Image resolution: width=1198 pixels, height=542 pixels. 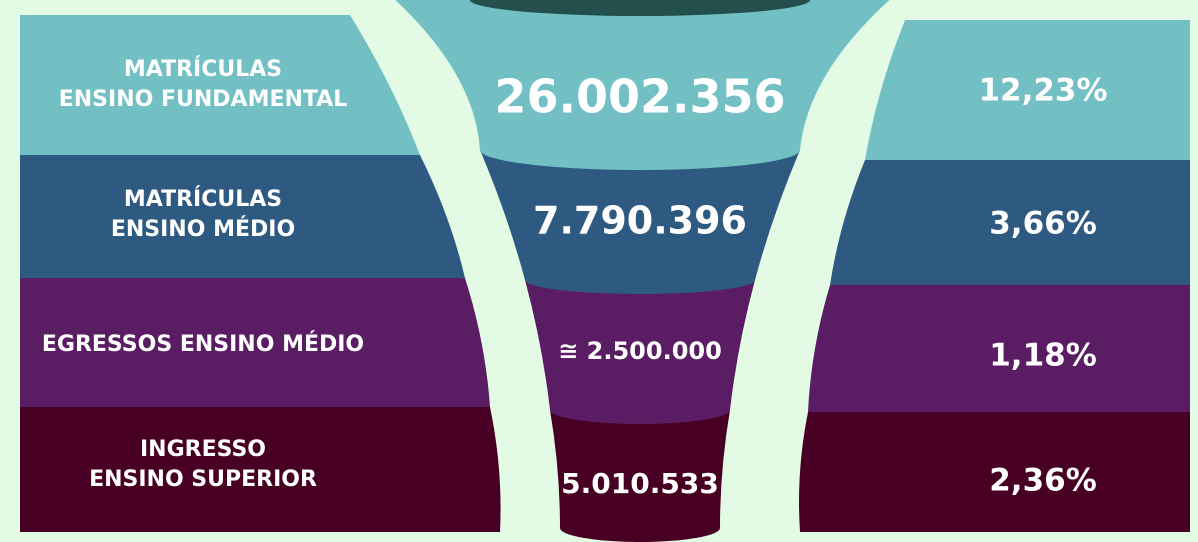 I want to click on row-label: ENSINO FUNDAMENTAL, so click(x=203, y=99).